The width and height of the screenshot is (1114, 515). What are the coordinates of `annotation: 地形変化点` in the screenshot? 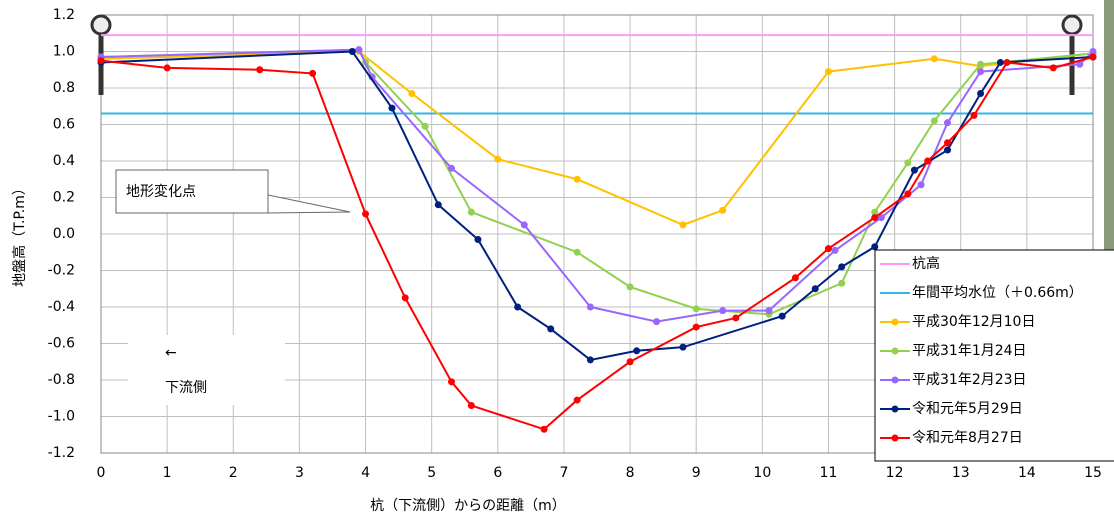 It's located at (161, 191).